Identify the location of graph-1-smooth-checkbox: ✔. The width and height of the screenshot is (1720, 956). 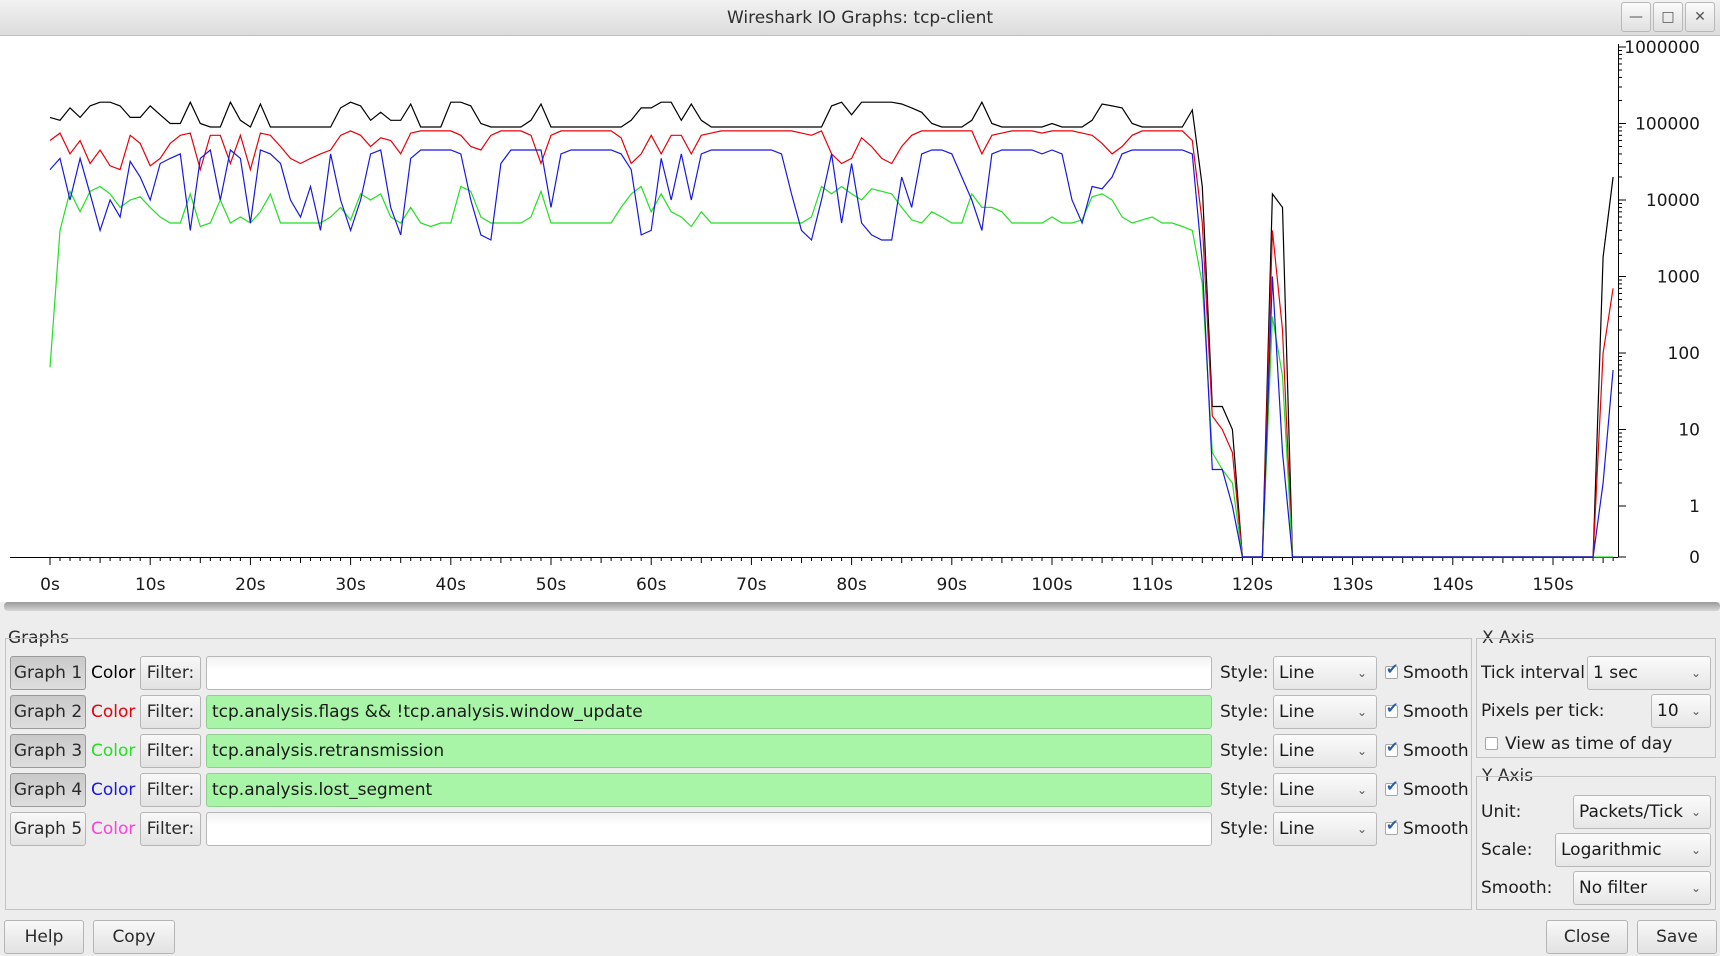
(1392, 669).